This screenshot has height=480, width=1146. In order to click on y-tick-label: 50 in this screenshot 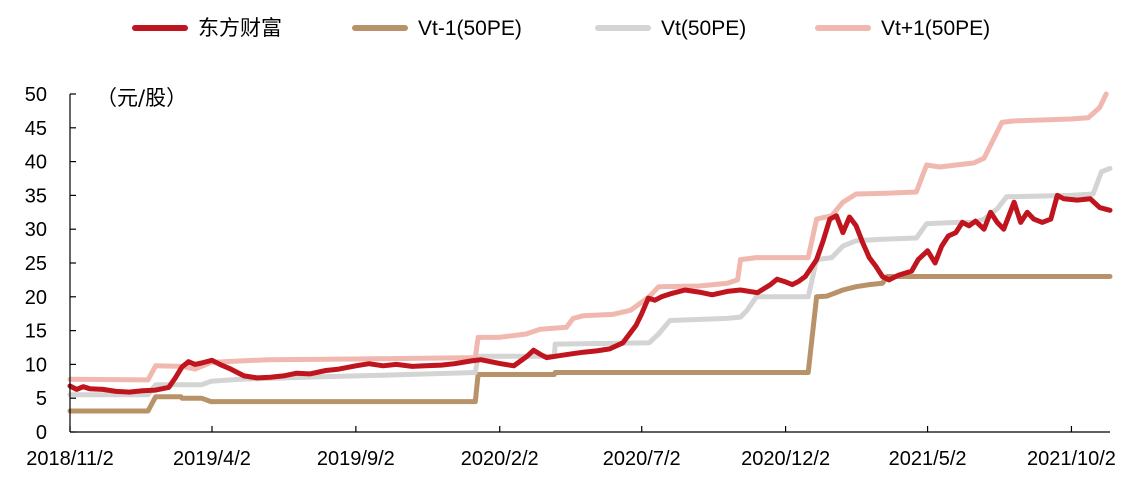, I will do `click(36, 95)`.